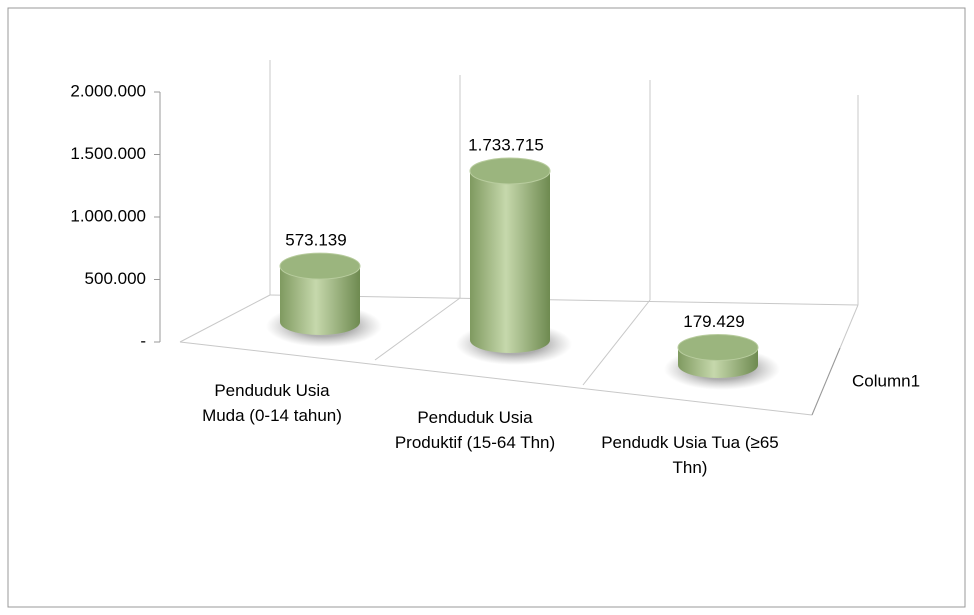 The height and width of the screenshot is (615, 974). I want to click on data-label: 179.429, so click(713, 321).